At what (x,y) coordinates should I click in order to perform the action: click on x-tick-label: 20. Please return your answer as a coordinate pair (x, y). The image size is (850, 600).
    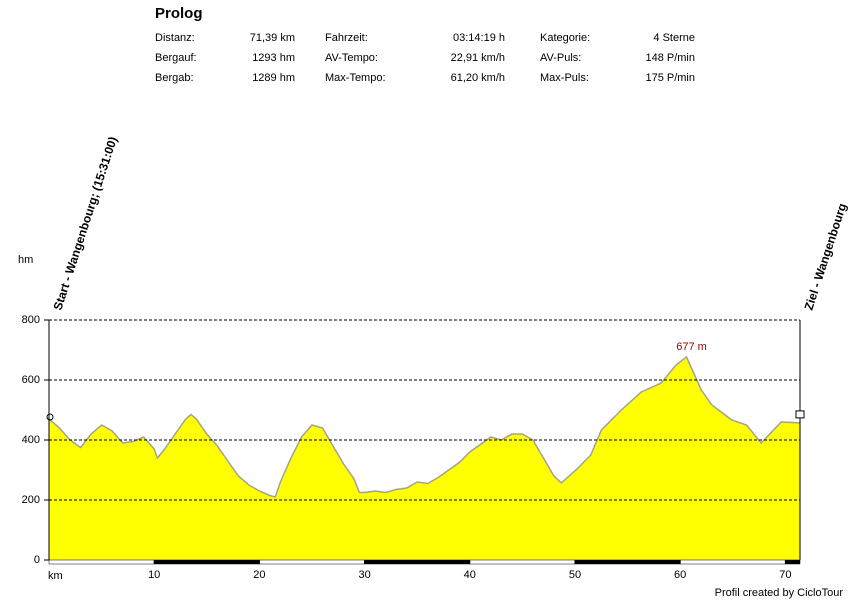
    Looking at the image, I should click on (259, 575).